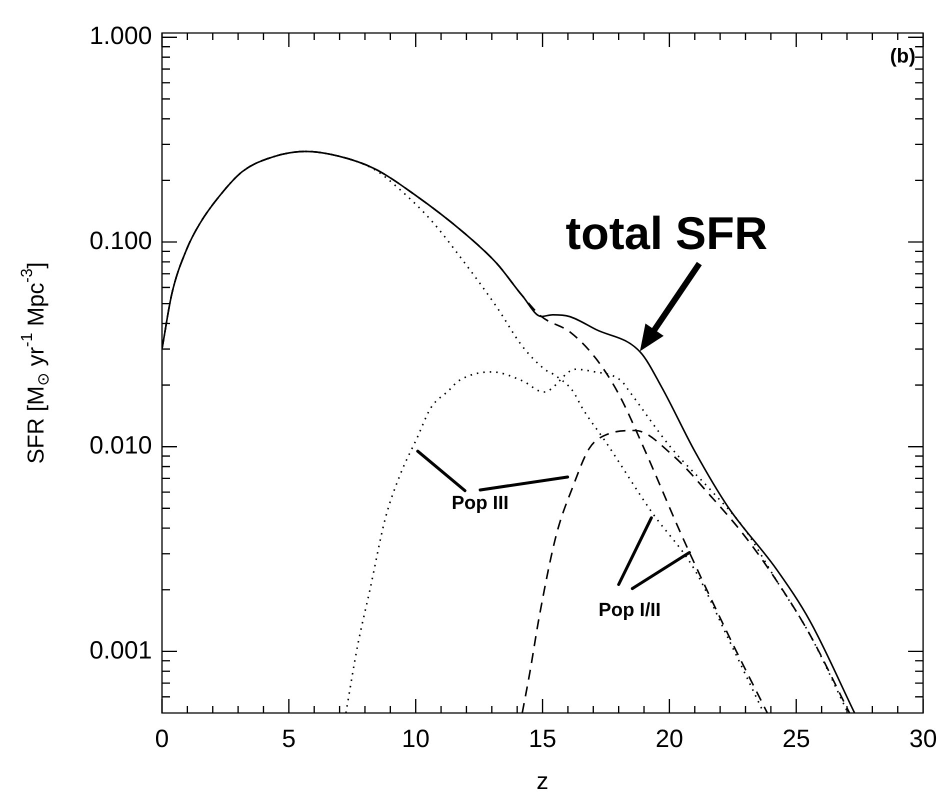 Image resolution: width=949 pixels, height=797 pixels. What do you see at coordinates (162, 738) in the screenshot?
I see `x-tick-label: 0` at bounding box center [162, 738].